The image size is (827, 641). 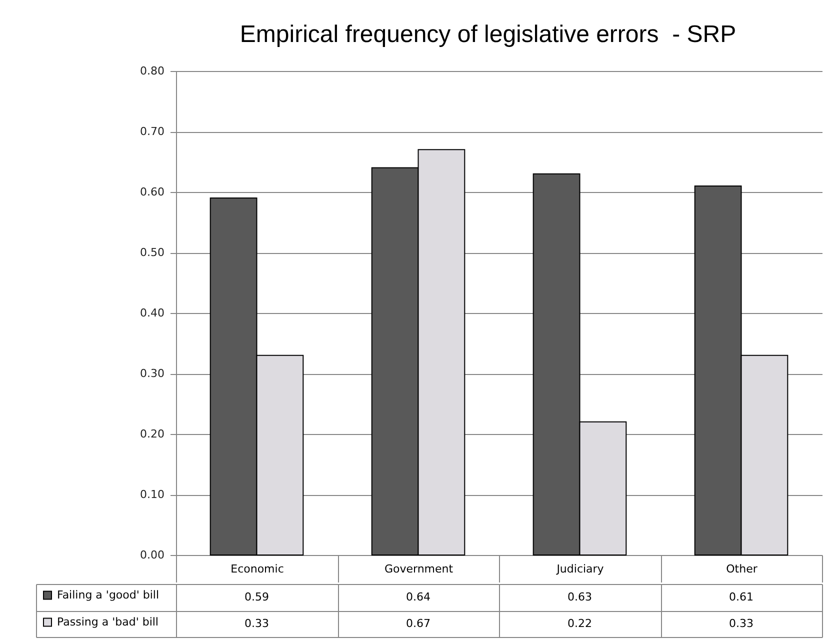 I want to click on data-label: 0.61, so click(x=741, y=597).